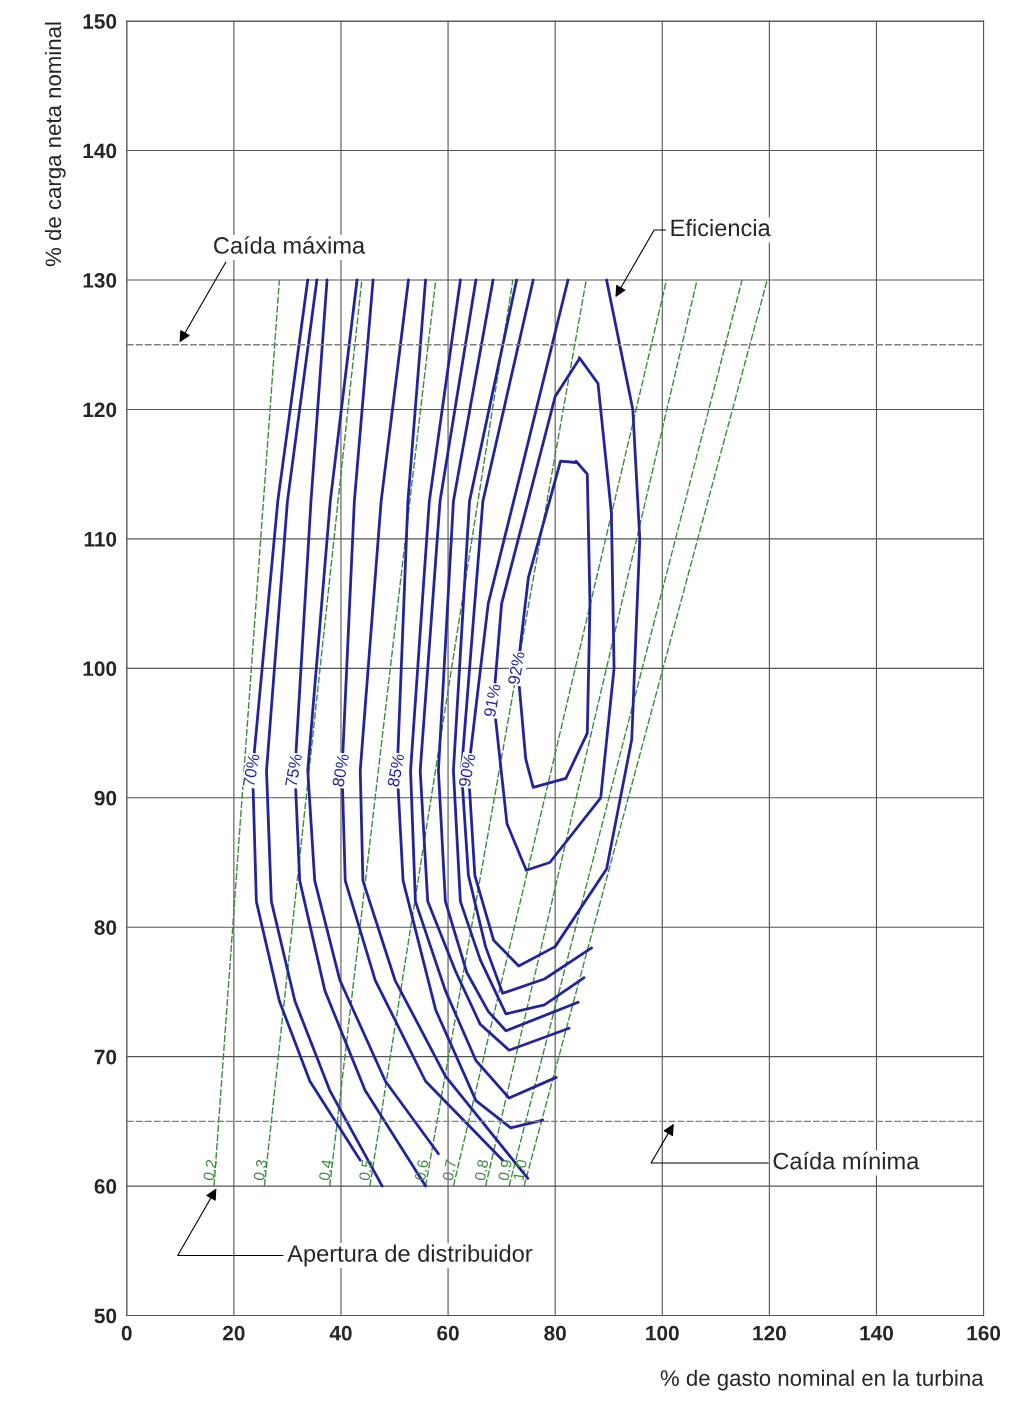  Describe the element at coordinates (555, 1333) in the screenshot. I see `x-tick-label: 80` at that location.